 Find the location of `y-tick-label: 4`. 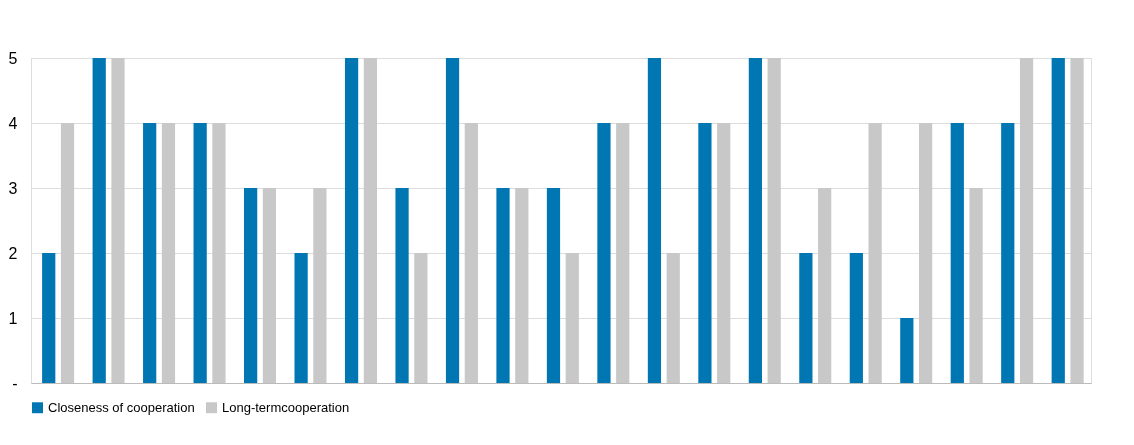

y-tick-label: 4 is located at coordinates (13, 123).